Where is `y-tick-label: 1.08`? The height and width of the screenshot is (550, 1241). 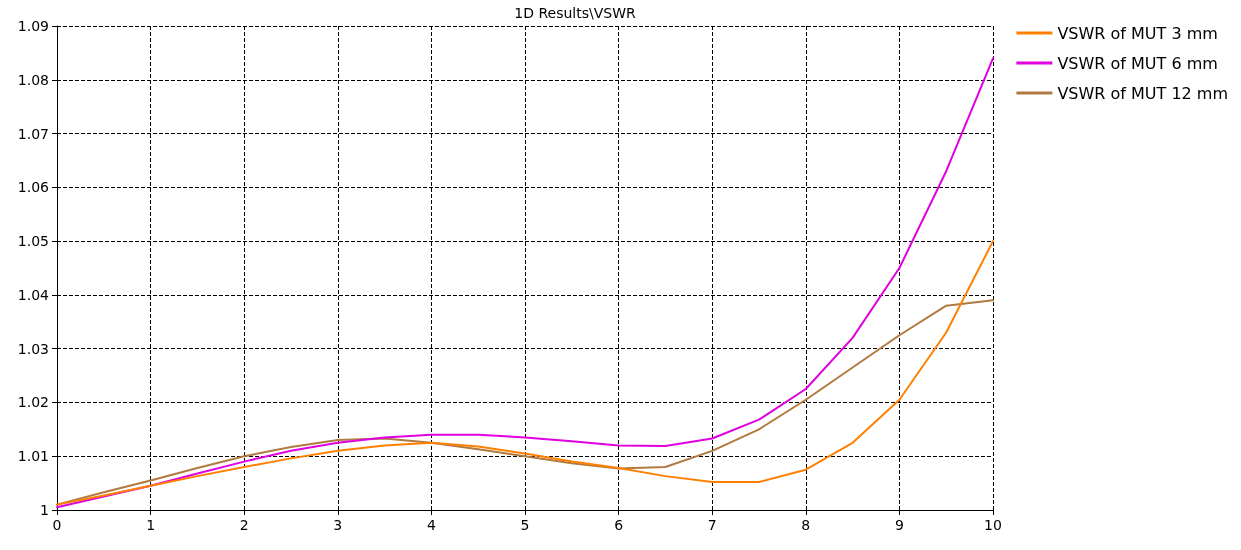
y-tick-label: 1.08 is located at coordinates (33, 79).